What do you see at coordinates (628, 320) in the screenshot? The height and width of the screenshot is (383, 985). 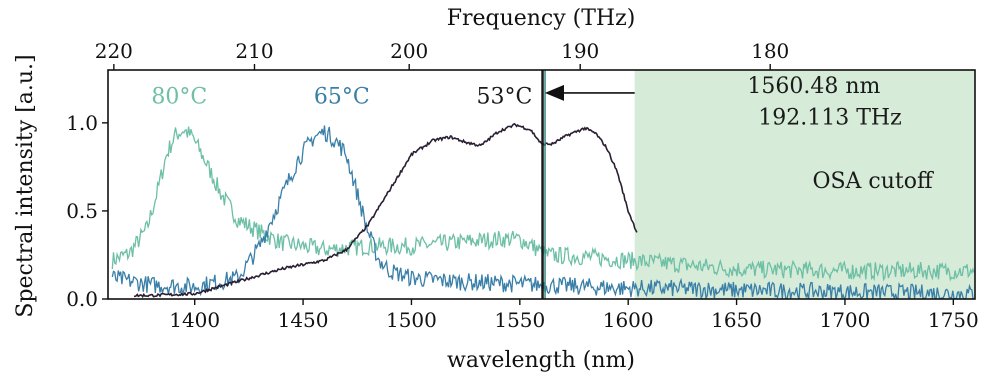 I see `x-tick-label: 1600` at bounding box center [628, 320].